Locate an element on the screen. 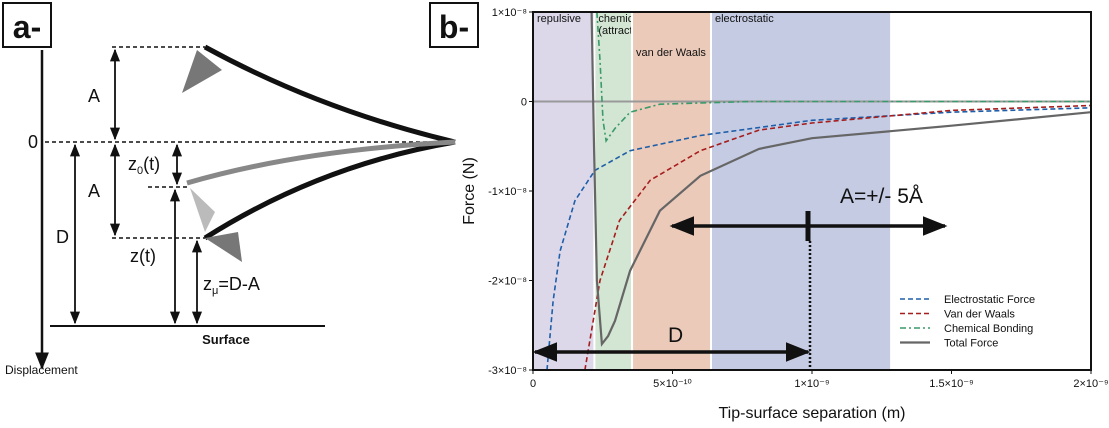 Image resolution: width=1109 pixels, height=428 pixels. z0-rest: (t) is located at coordinates (151, 164).